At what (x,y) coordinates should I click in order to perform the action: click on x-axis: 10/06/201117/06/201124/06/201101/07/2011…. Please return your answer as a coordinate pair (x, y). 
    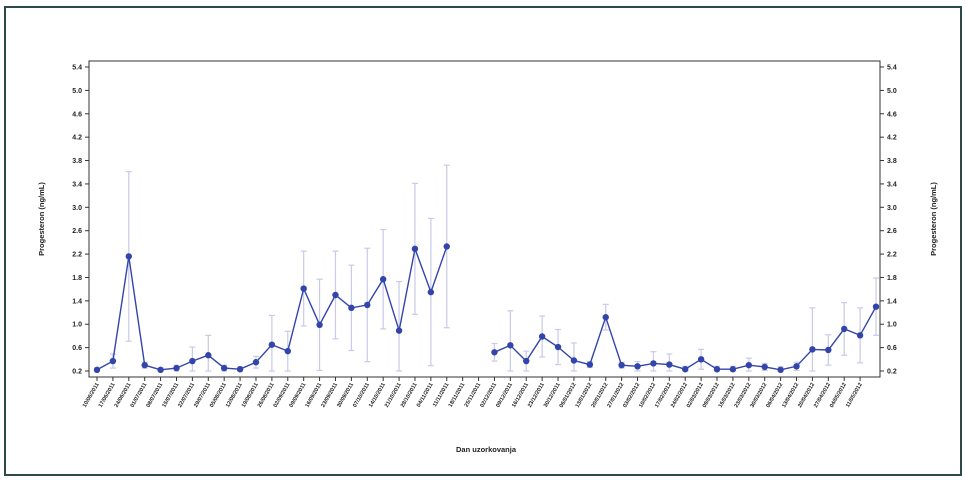
    Looking at the image, I should click on (473, 393).